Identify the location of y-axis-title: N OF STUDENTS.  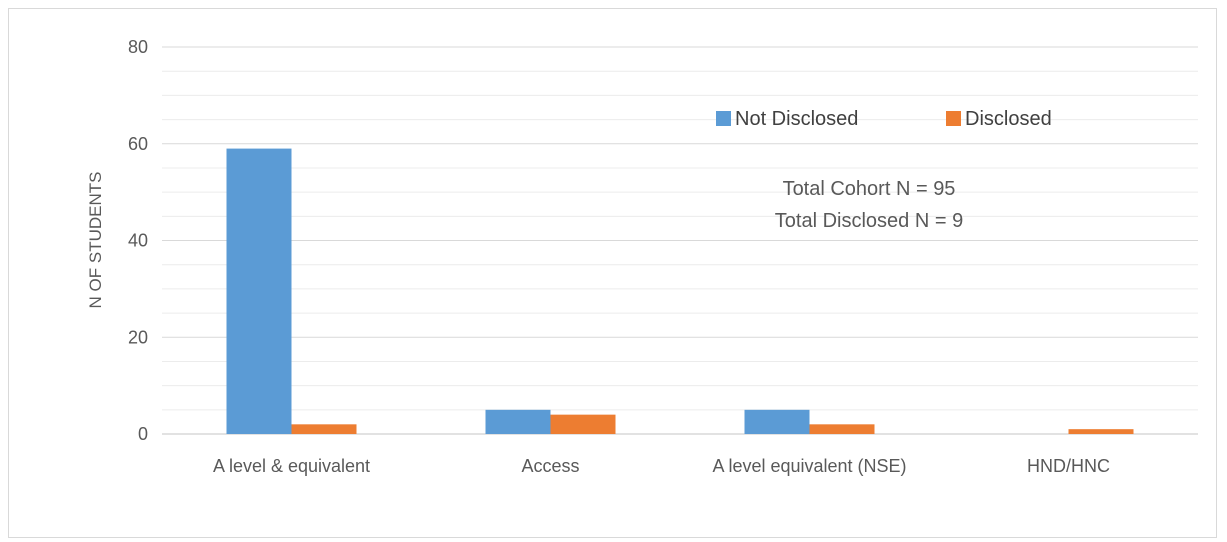
(95, 240).